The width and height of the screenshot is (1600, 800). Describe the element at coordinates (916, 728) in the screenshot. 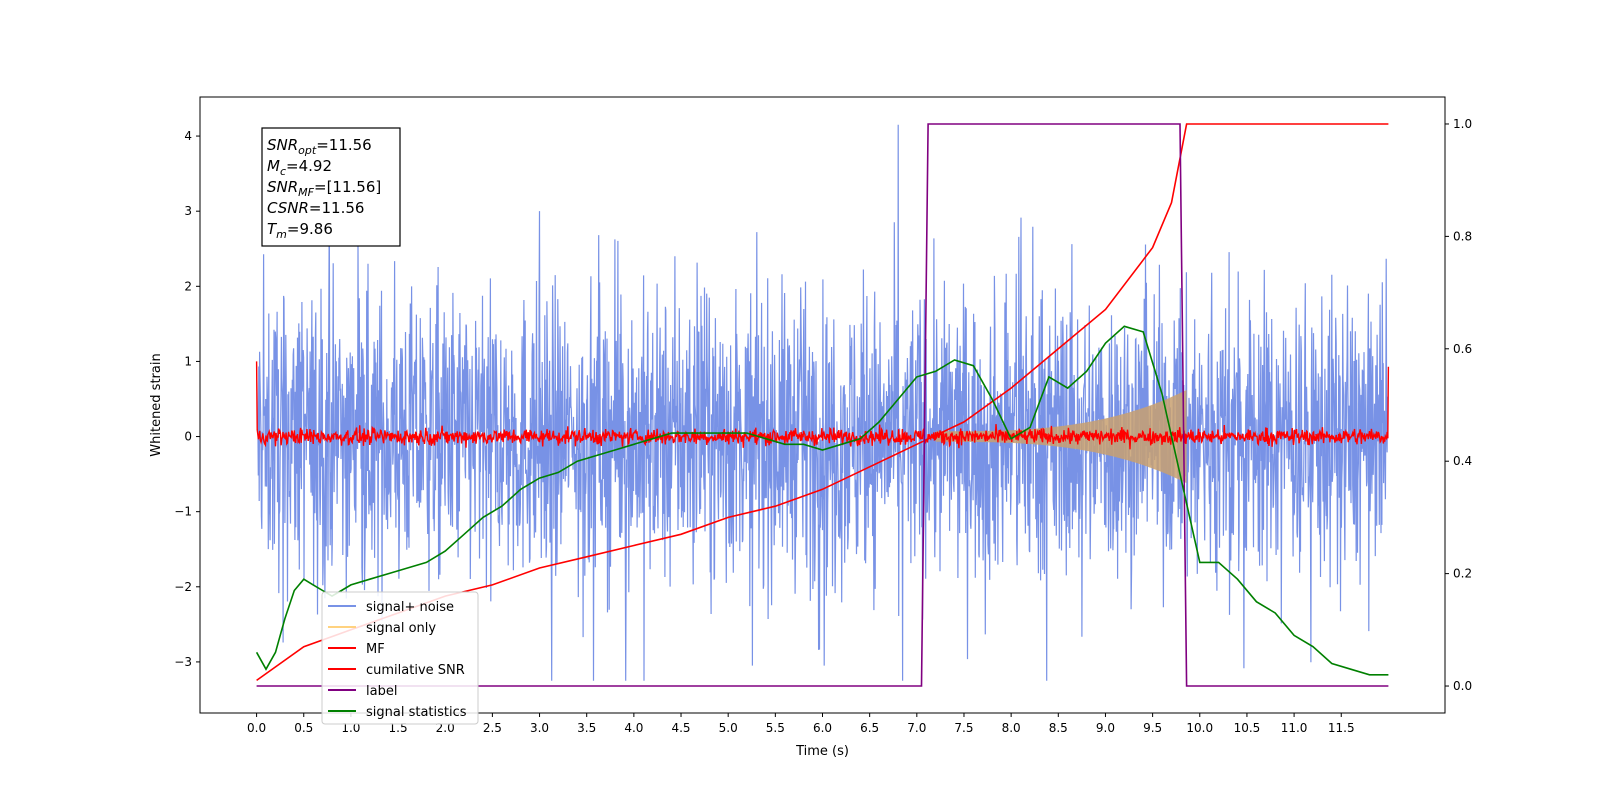

I see `x-tick-label: 7.0` at that location.